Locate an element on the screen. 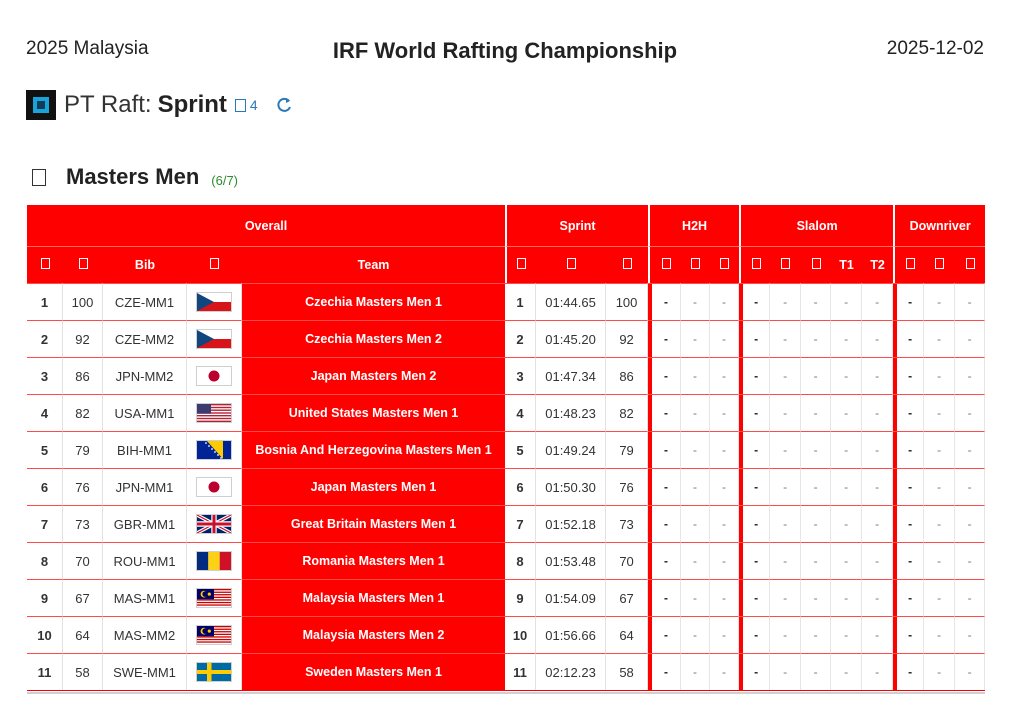 The height and width of the screenshot is (710, 1024). team-name: Czechia Masters Men 1 is located at coordinates (374, 301).